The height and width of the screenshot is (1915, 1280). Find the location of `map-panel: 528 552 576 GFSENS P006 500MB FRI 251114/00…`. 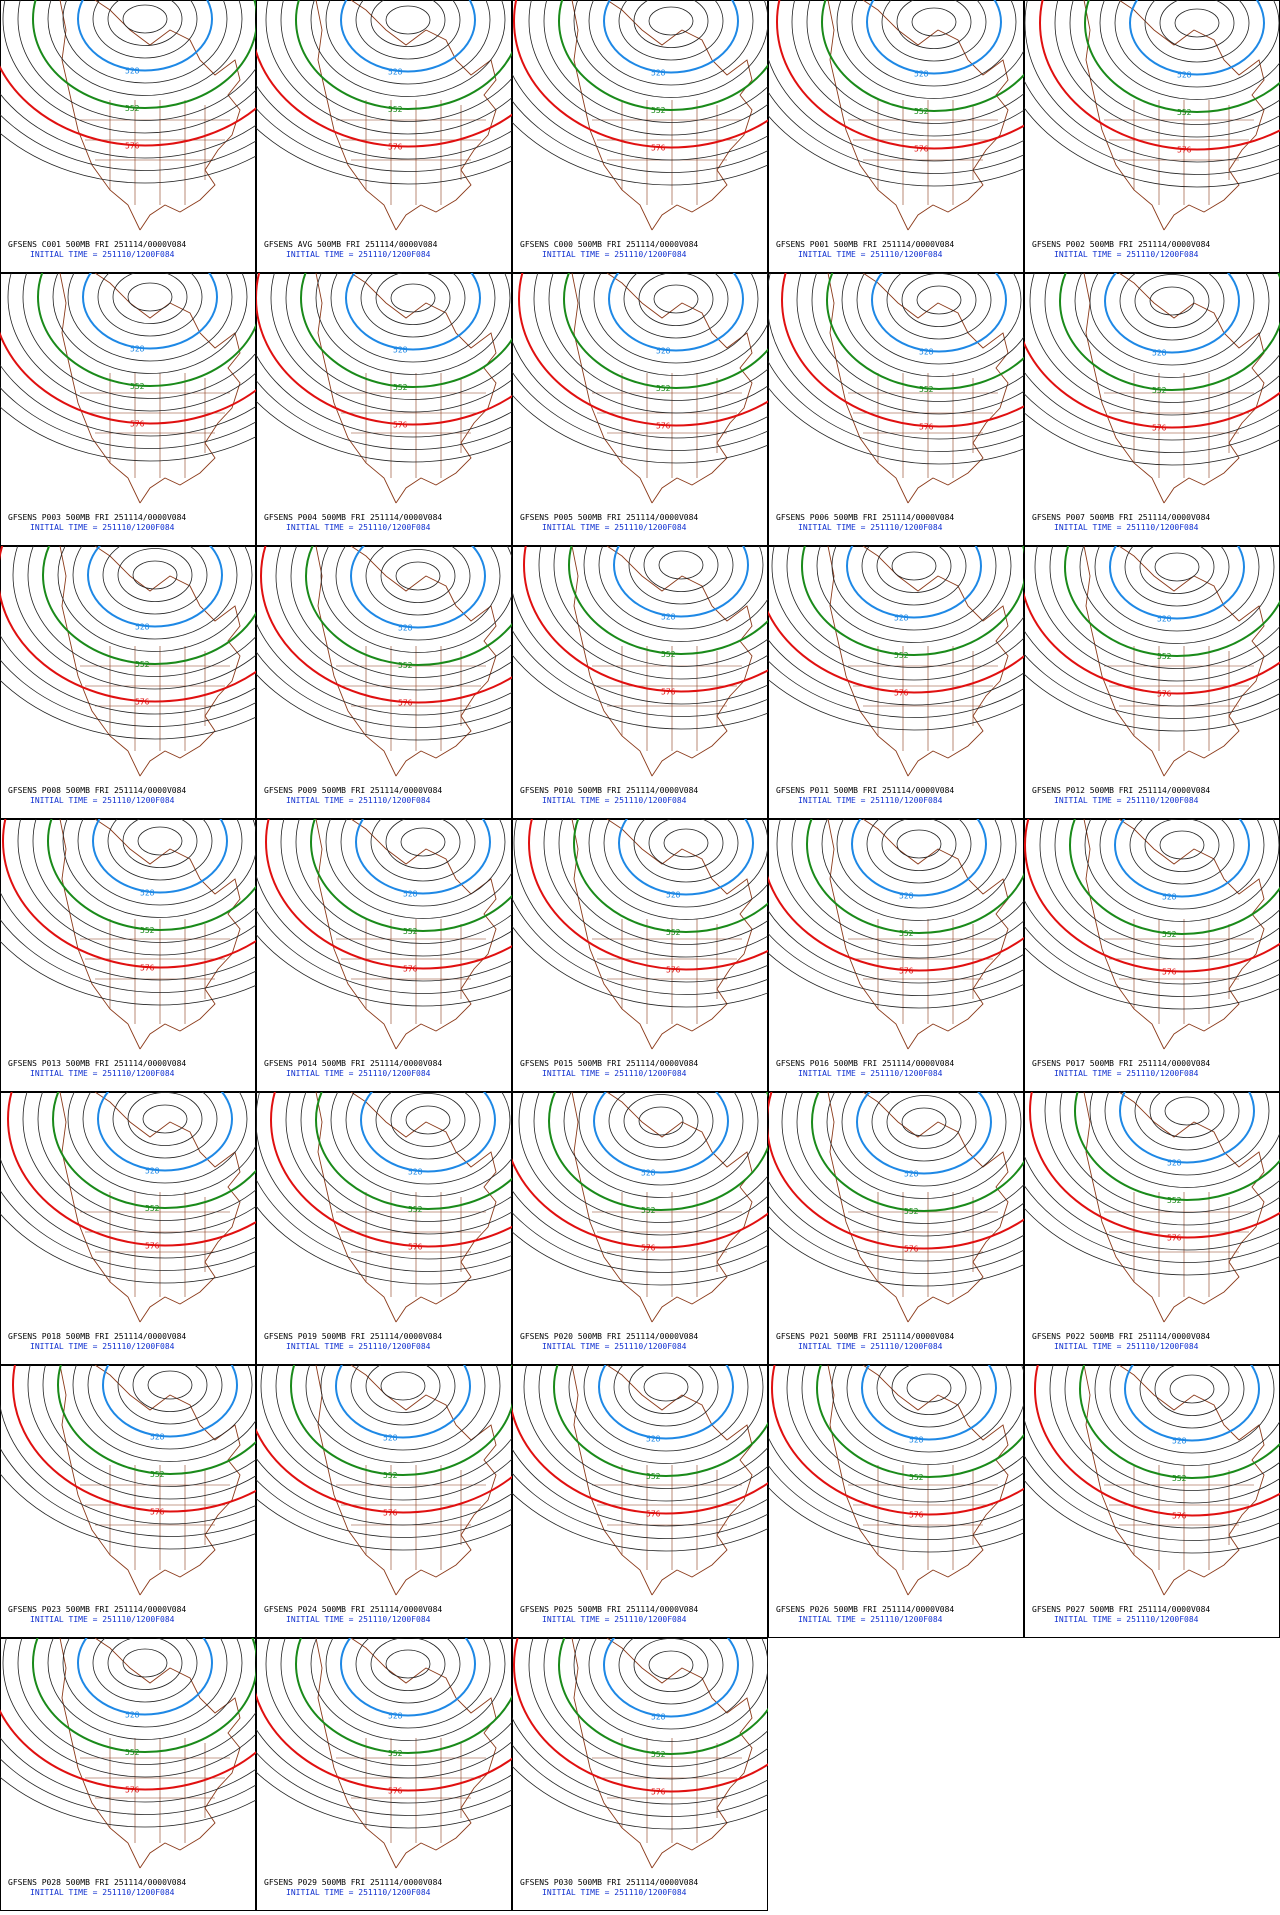

map-panel: 528 552 576 GFSENS P006 500MB FRI 251114/00… is located at coordinates (896, 409).